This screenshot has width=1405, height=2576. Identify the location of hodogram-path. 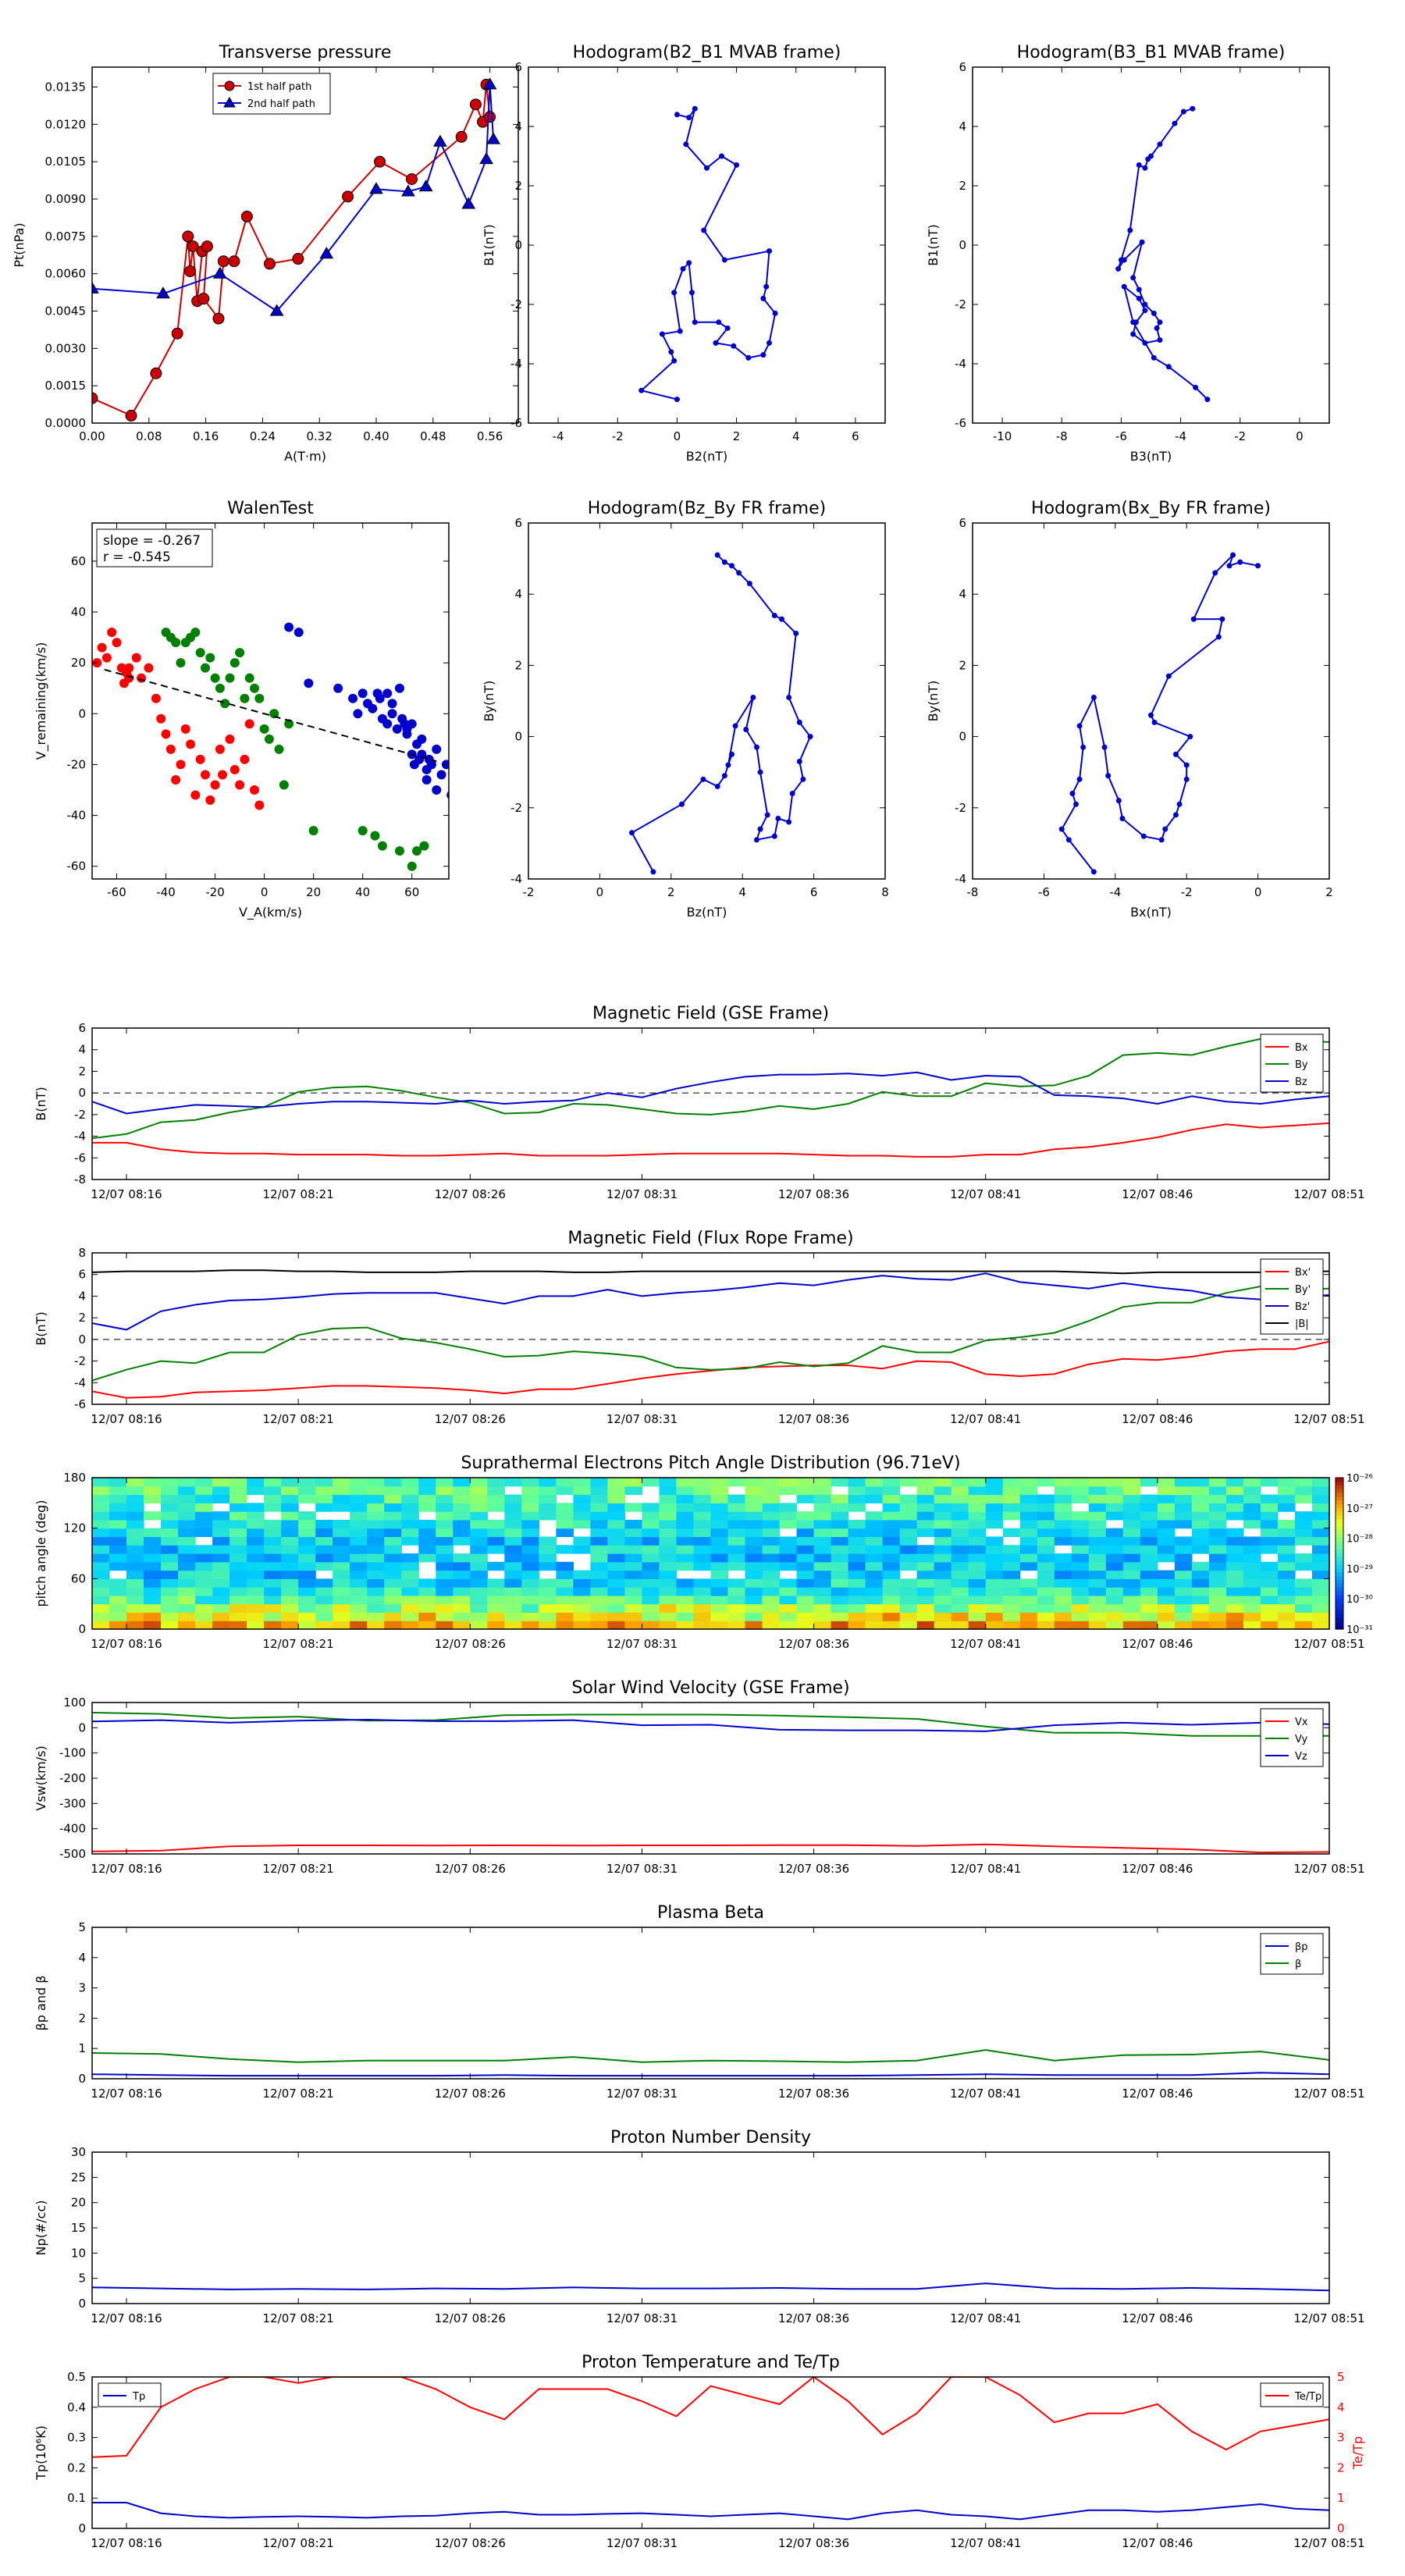
(721, 713).